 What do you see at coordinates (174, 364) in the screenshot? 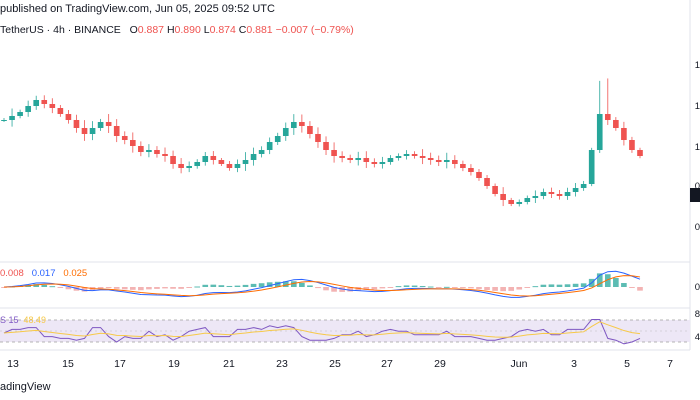
I see `x-axis-label: 19` at bounding box center [174, 364].